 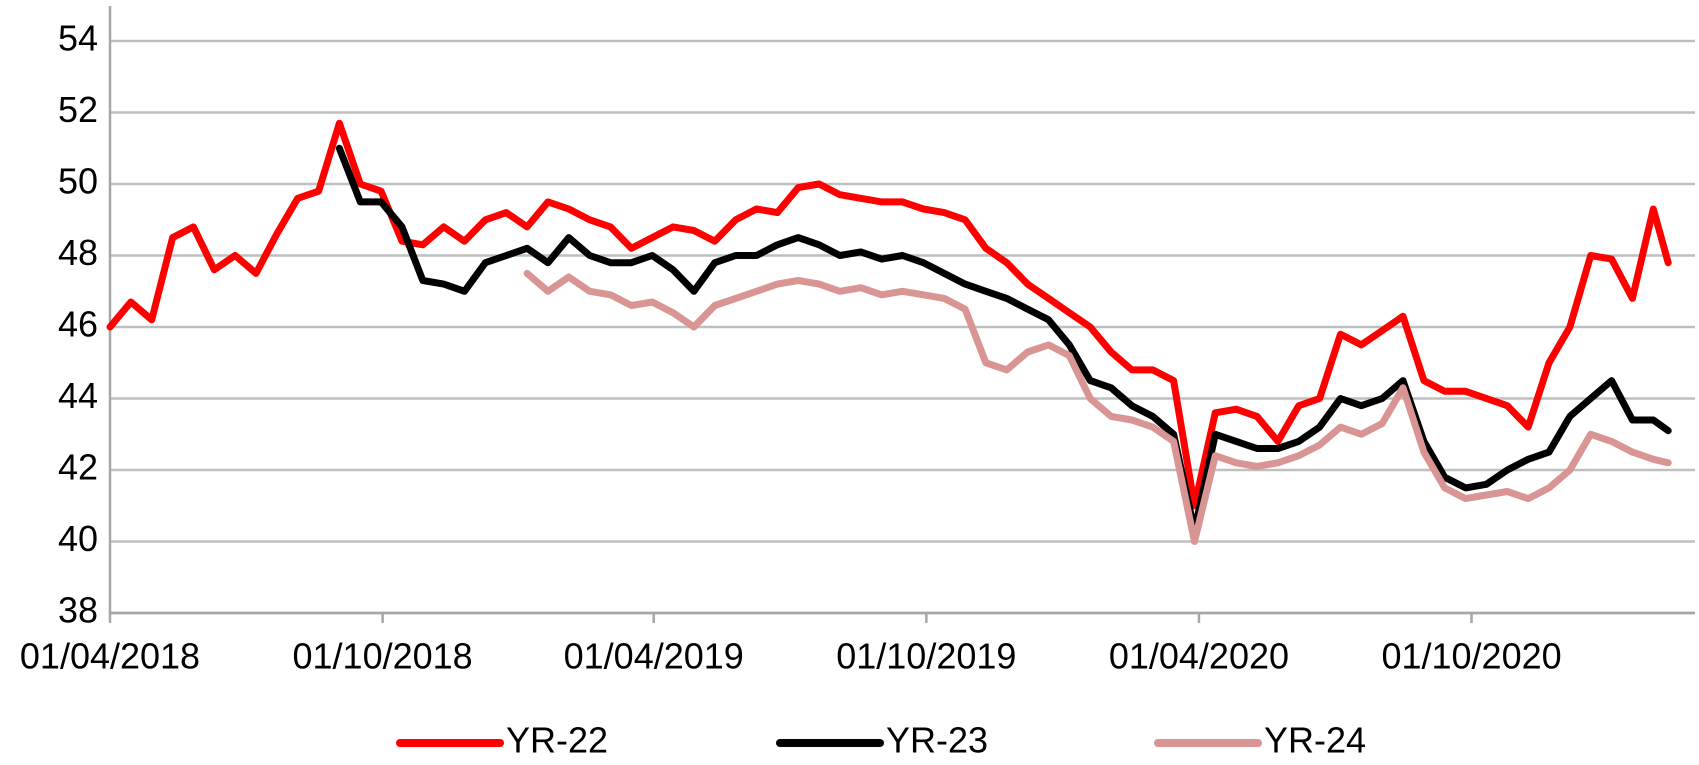 I want to click on x-tick-label: 01/04/2020, so click(x=1199, y=656).